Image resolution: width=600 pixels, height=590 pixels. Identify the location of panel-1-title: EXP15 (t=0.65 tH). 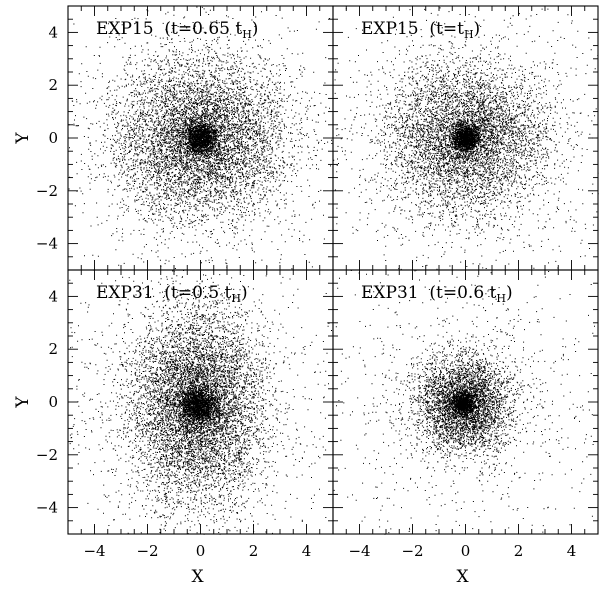
(177, 30).